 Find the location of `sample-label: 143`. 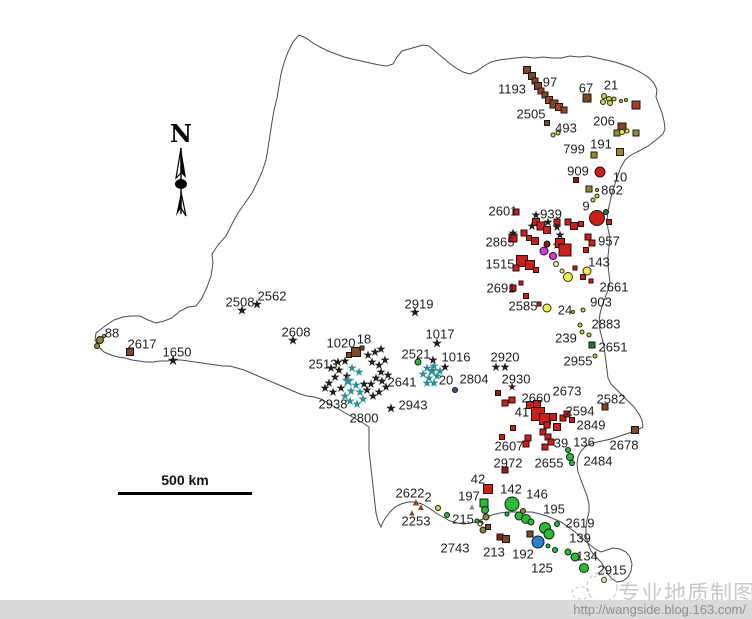

sample-label: 143 is located at coordinates (599, 262).